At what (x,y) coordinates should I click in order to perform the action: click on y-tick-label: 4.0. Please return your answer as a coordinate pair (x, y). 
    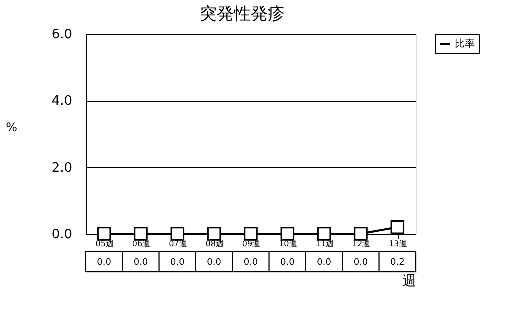
    Looking at the image, I should click on (62, 102).